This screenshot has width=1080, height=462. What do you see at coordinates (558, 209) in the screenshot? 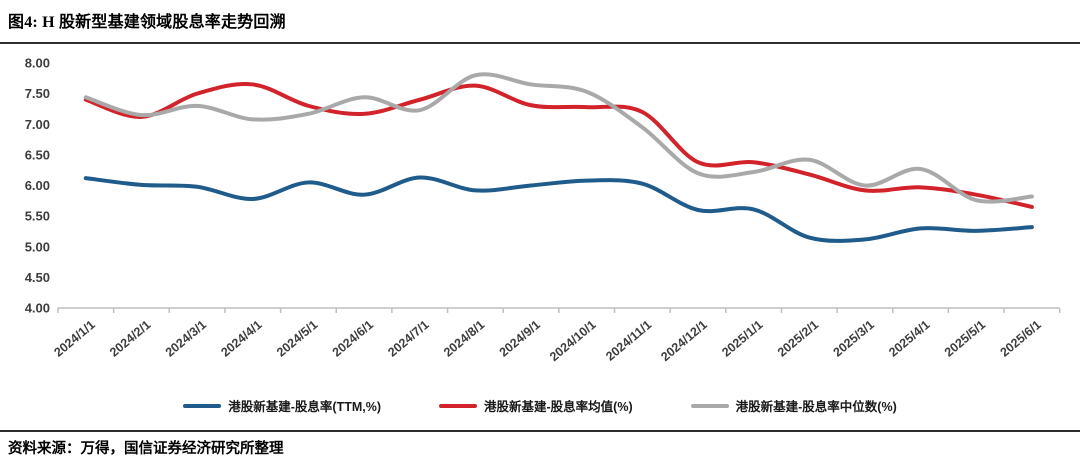
I see `series-line-ttm` at bounding box center [558, 209].